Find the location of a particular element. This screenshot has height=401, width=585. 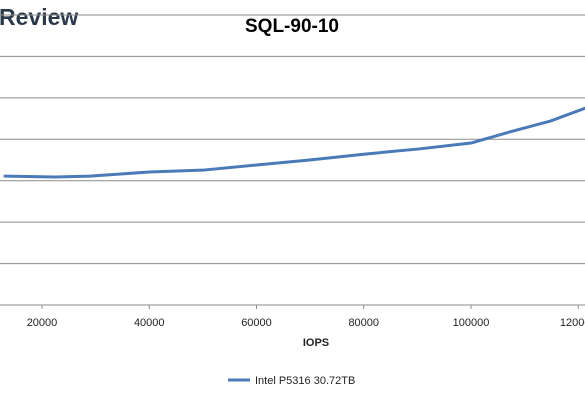

x-tick-label: 80000 is located at coordinates (363, 323).